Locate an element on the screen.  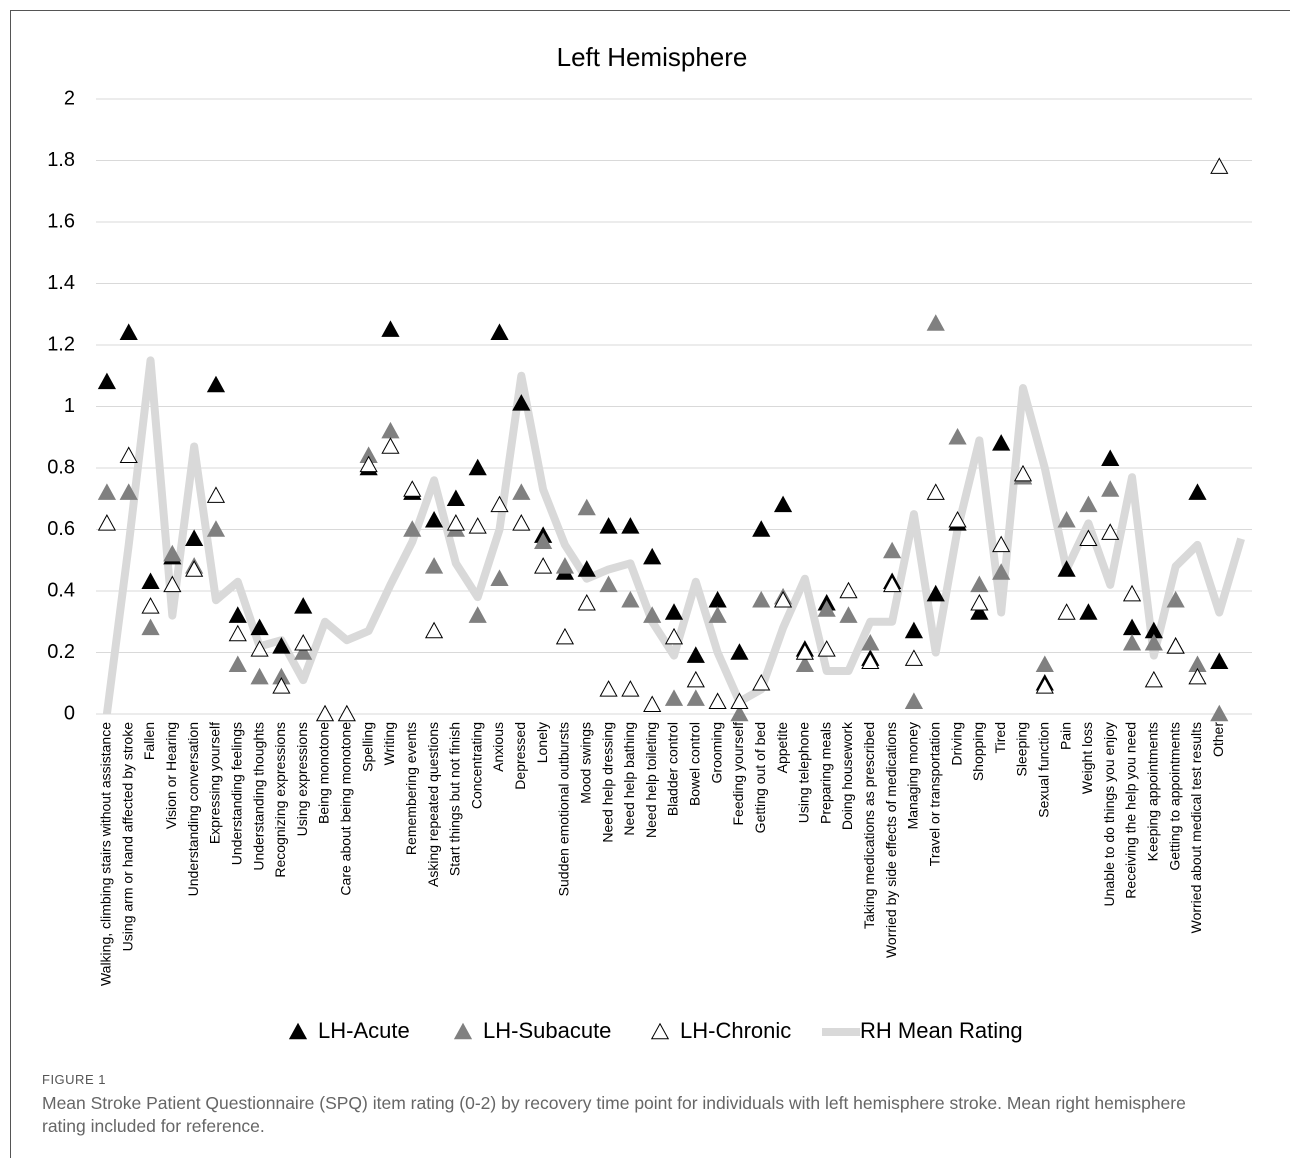
x-tick-label: Bladder control is located at coordinates (673, 769).